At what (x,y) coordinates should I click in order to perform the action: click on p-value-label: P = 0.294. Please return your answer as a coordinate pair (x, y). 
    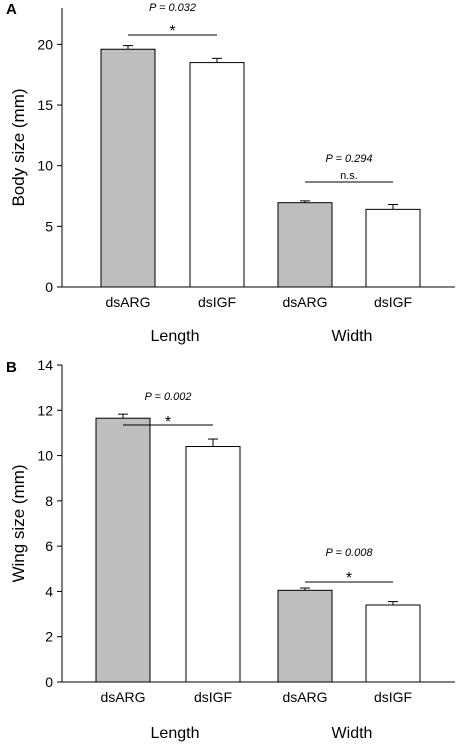
    Looking at the image, I should click on (349, 159).